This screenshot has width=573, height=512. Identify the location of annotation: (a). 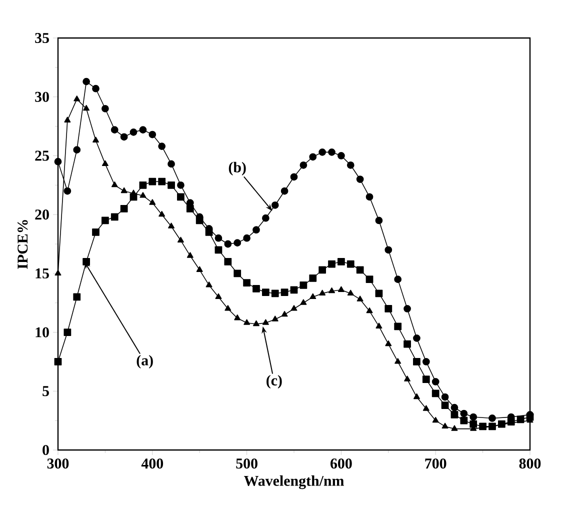
(144, 361).